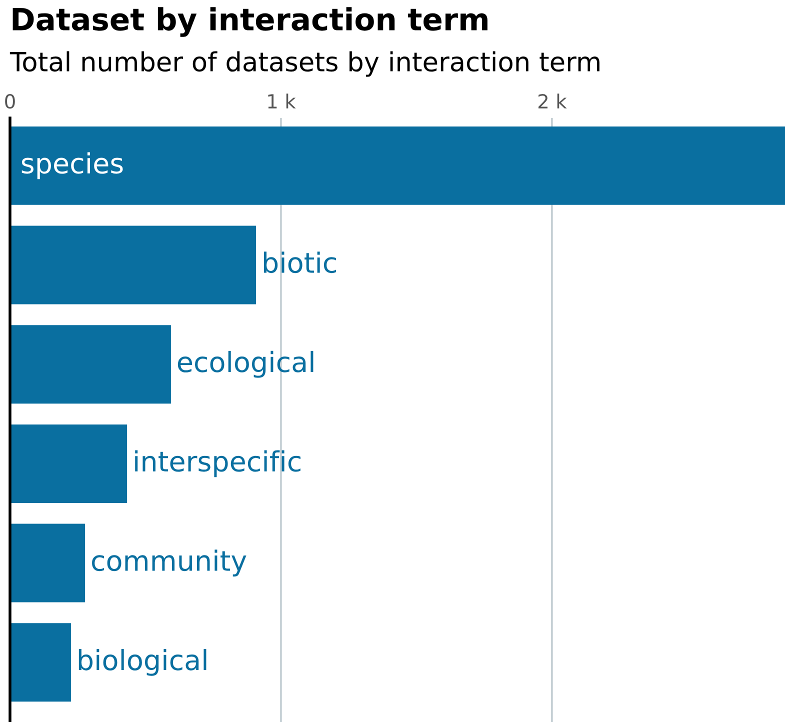 The height and width of the screenshot is (722, 785). I want to click on y-tick-label: biotic, so click(300, 263).